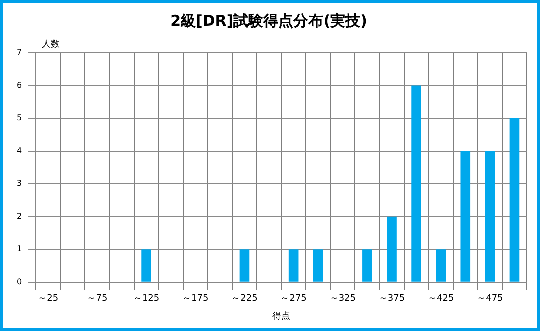 This screenshot has height=331, width=540. I want to click on y-axis-title: 人数, so click(51, 44).